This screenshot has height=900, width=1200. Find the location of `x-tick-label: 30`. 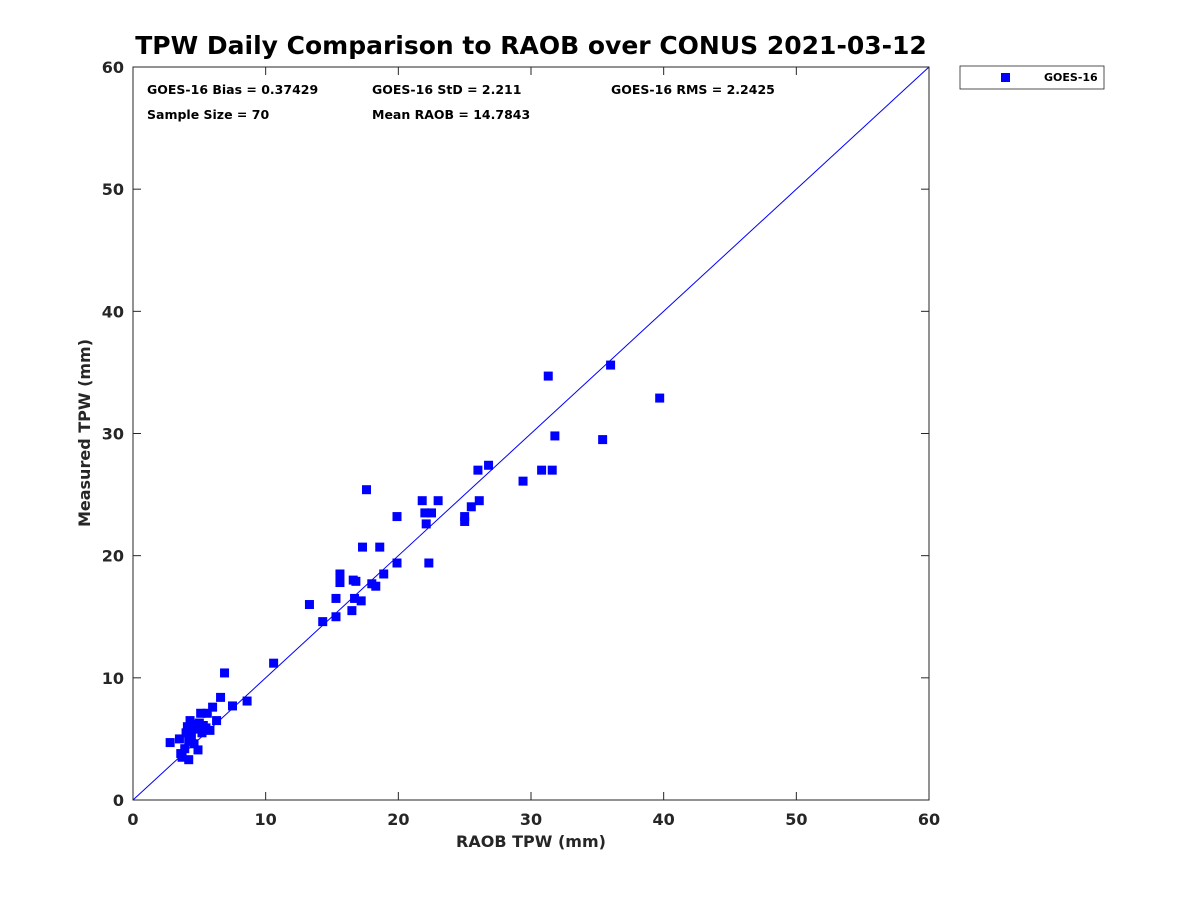

x-tick-label: 30 is located at coordinates (531, 819).